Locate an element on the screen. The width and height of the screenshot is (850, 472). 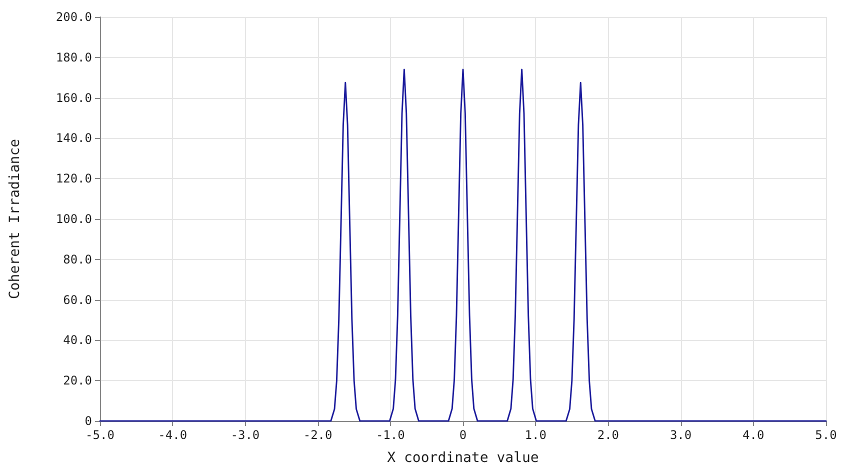
y-tick-label: 40.0 is located at coordinates (77, 340).